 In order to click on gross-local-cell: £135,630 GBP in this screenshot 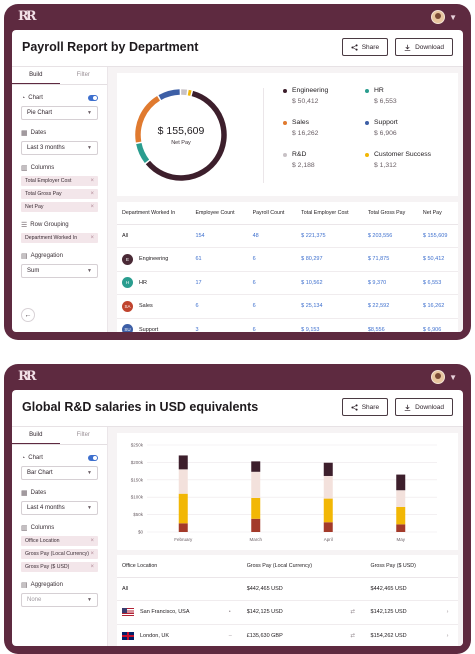, I will do `click(294, 635)`.